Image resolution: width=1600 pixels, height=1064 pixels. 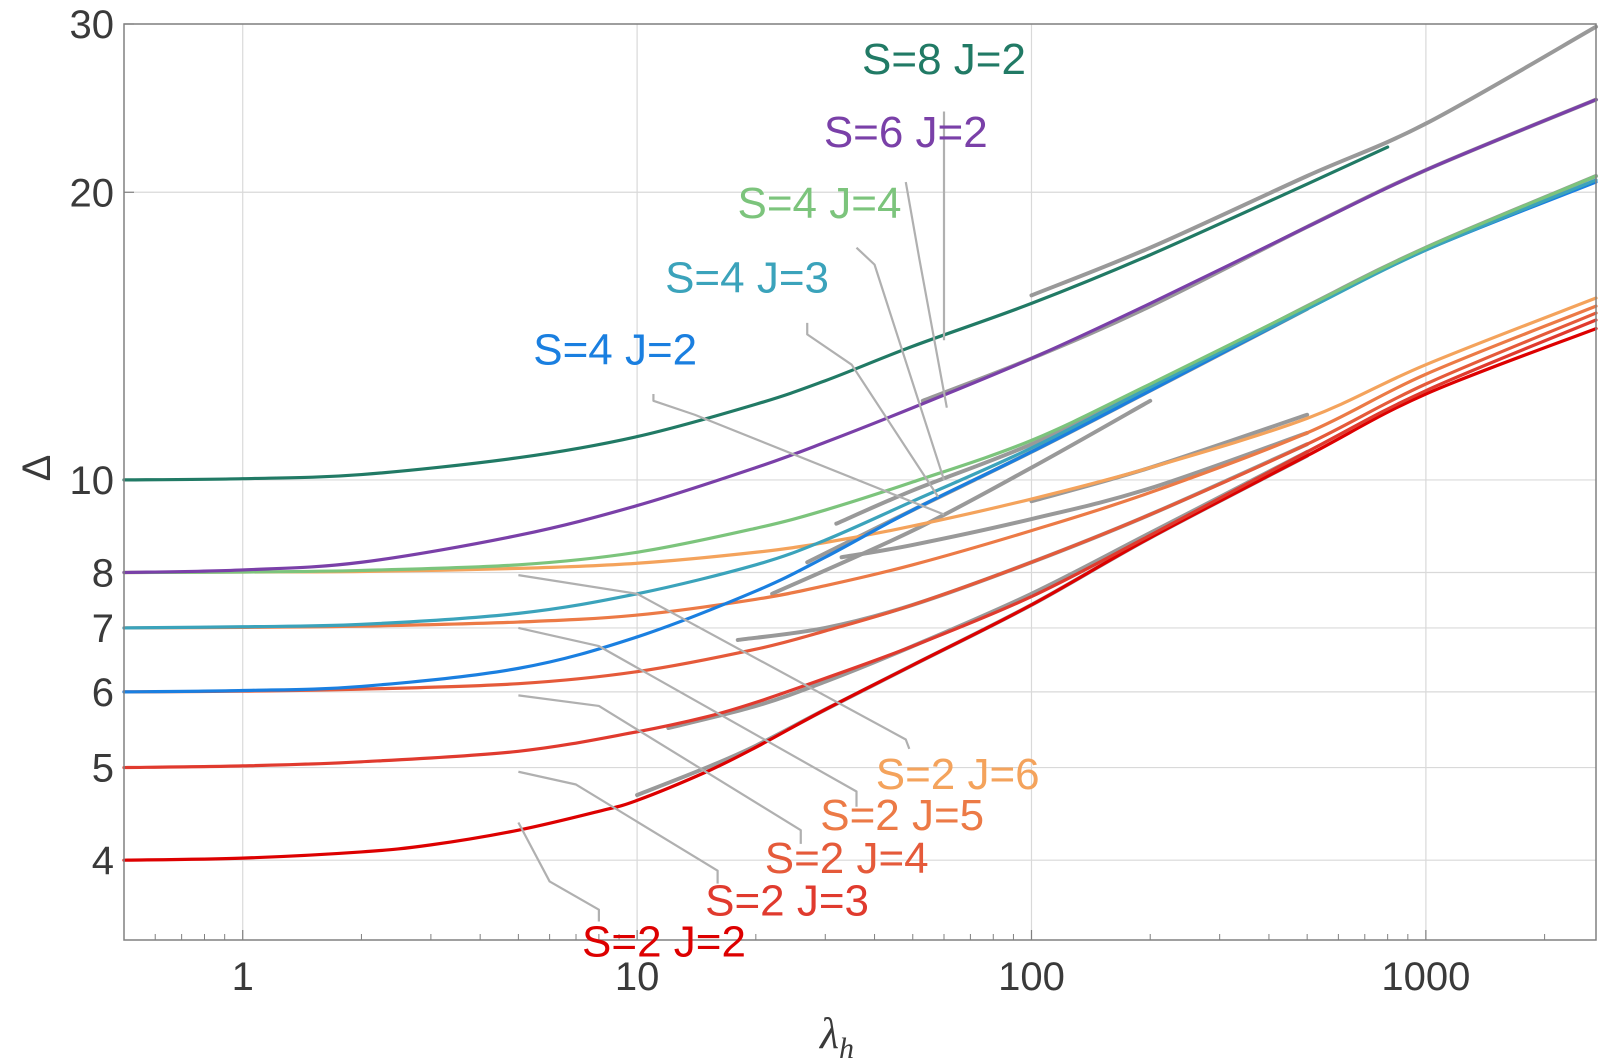 What do you see at coordinates (103, 769) in the screenshot?
I see `y-tick-label-1: 5` at bounding box center [103, 769].